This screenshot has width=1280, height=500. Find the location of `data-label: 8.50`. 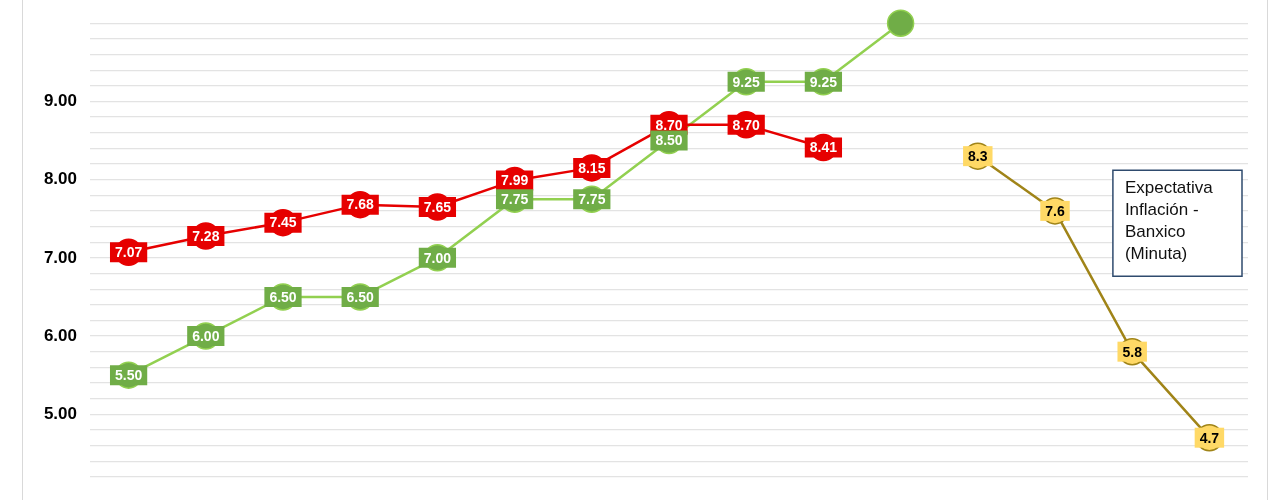

data-label: 8.50 is located at coordinates (669, 140).